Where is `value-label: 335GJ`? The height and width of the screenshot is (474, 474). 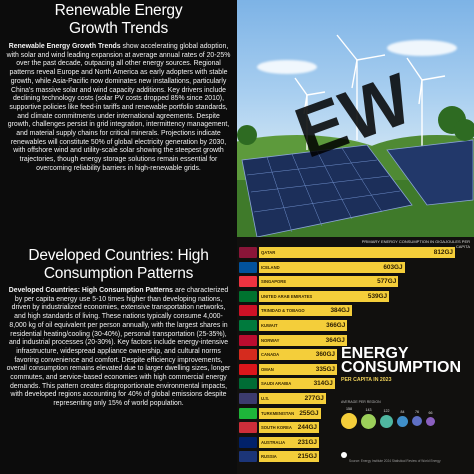 value-label: 335GJ is located at coordinates (325, 369).